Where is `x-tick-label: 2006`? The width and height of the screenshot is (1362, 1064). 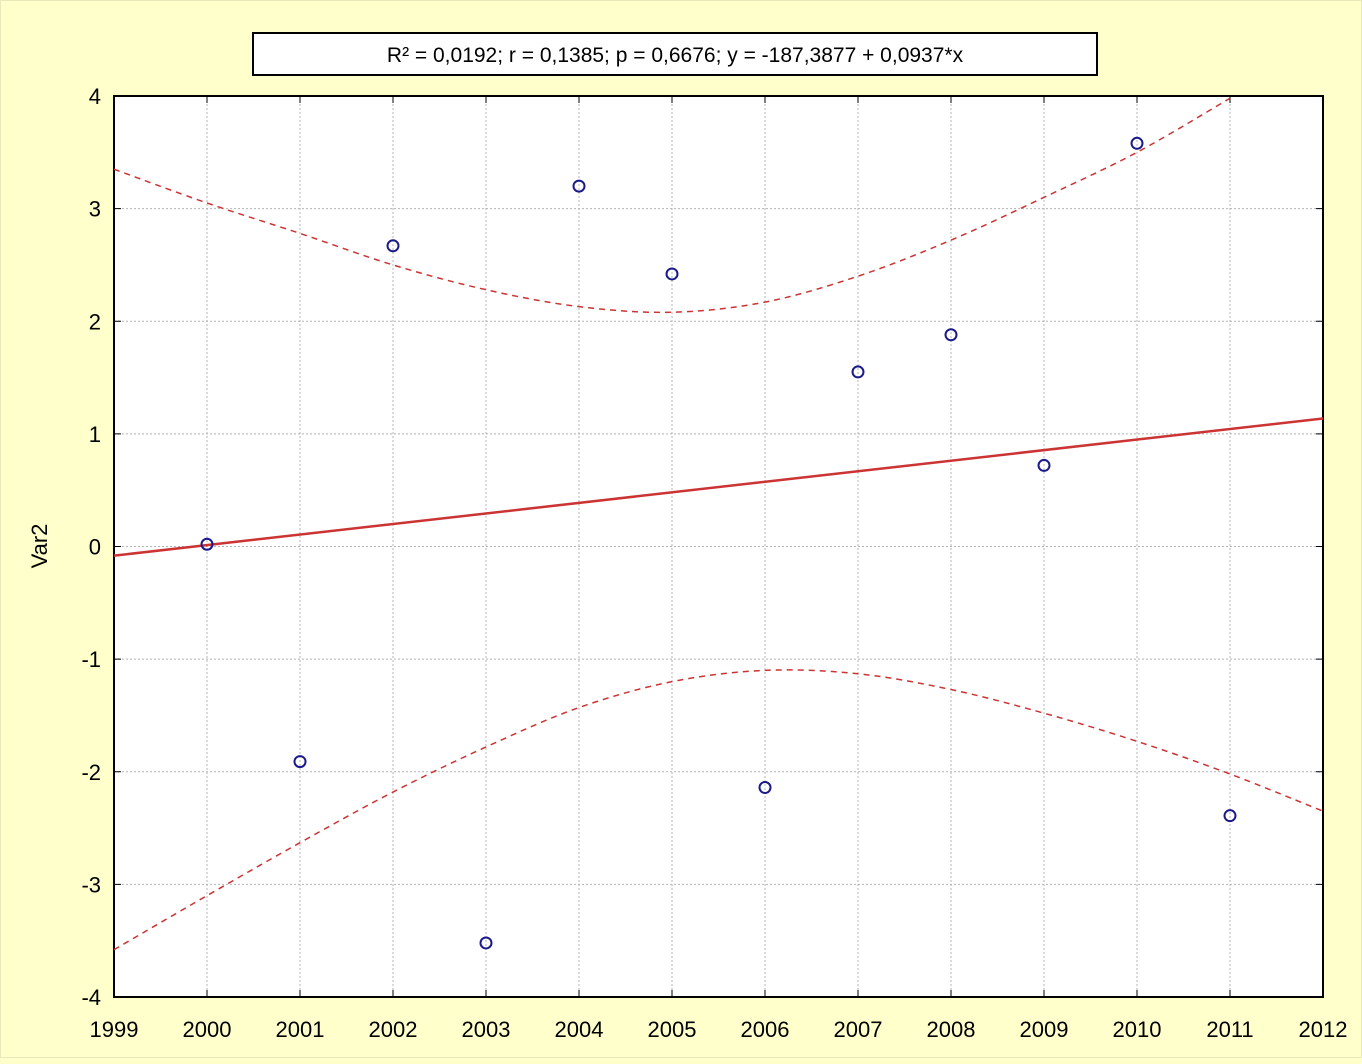 x-tick-label: 2006 is located at coordinates (765, 1029).